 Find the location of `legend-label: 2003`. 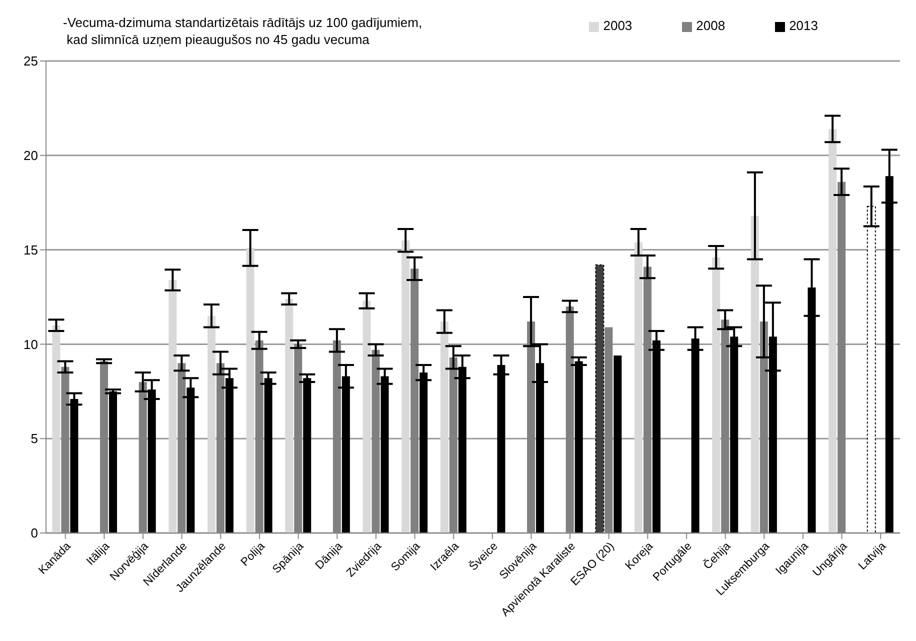

legend-label: 2003 is located at coordinates (617, 25).